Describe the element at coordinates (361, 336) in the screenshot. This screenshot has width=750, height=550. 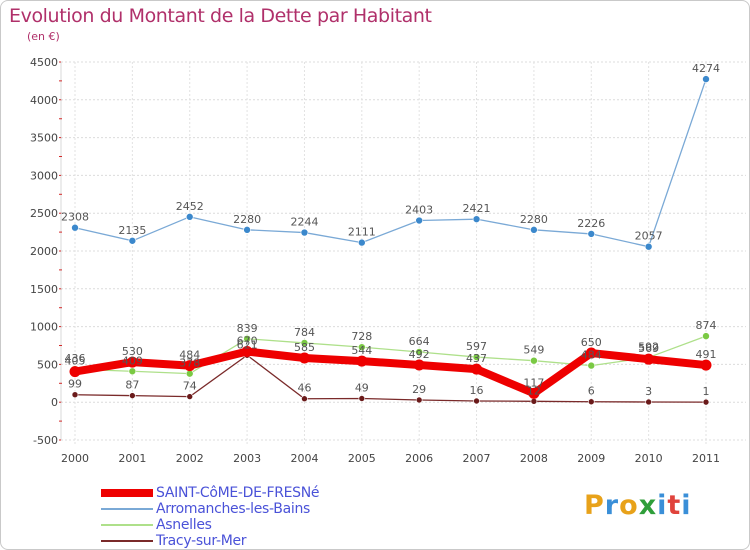
I see `data-label: 728` at that location.